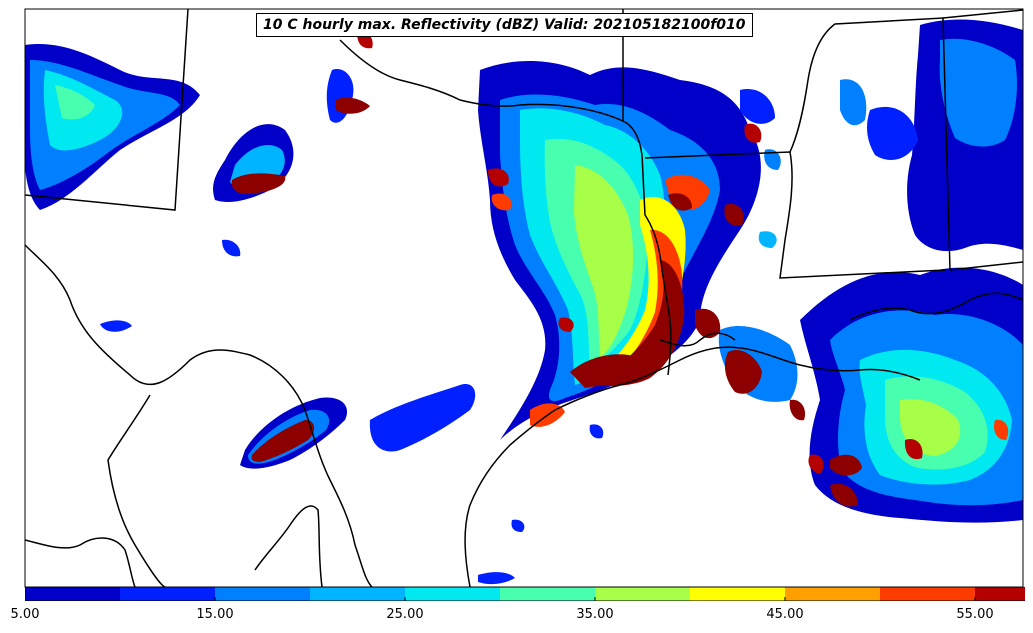 The height and width of the screenshot is (633, 1033). I want to click on colorbar, so click(525, 594).